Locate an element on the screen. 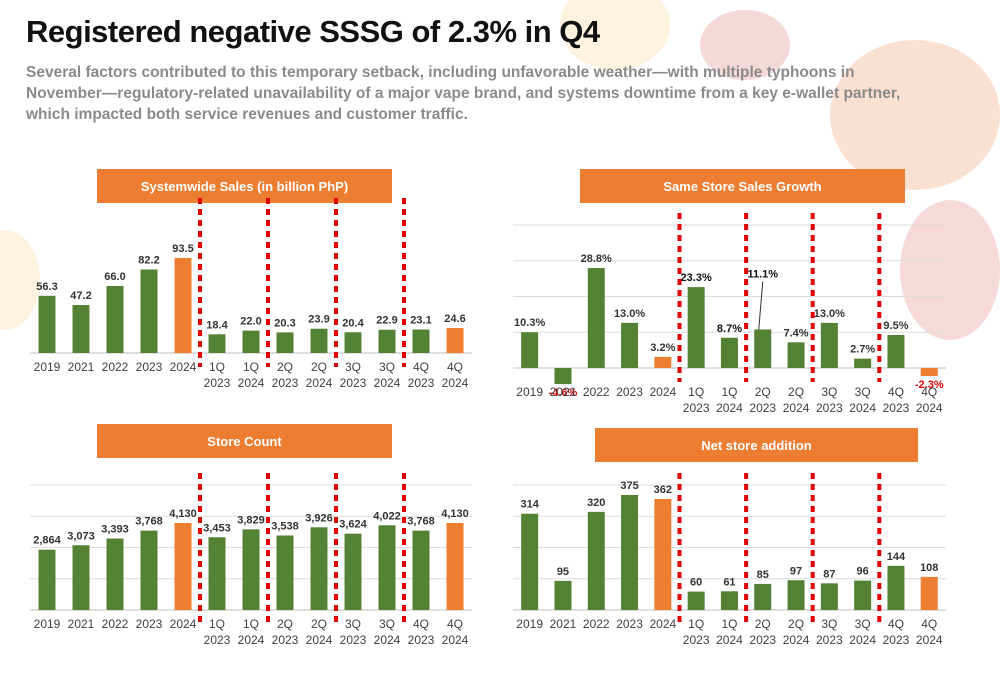 The height and width of the screenshot is (685, 1000). data-label: 22.0 is located at coordinates (250, 322).